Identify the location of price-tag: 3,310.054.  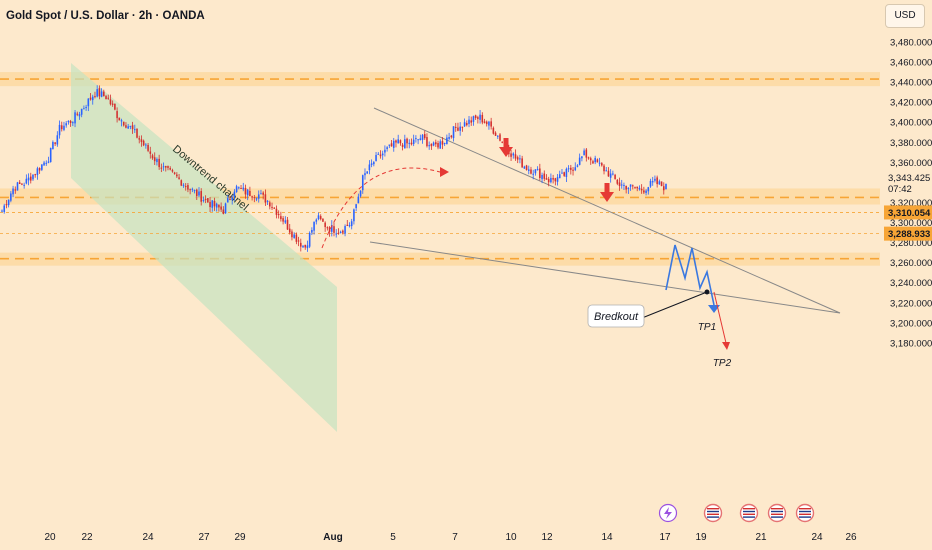
(908, 212).